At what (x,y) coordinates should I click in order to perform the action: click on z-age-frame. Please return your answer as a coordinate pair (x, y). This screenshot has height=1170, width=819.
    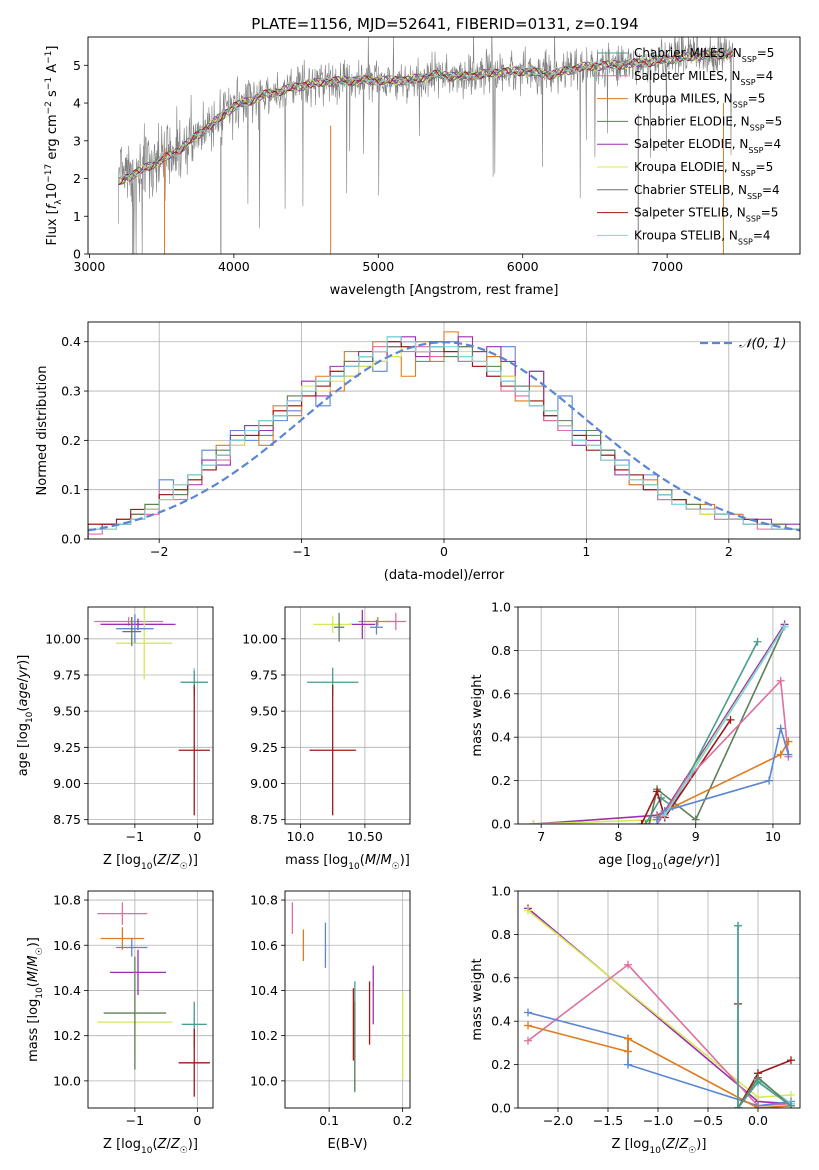
    Looking at the image, I should click on (150, 715).